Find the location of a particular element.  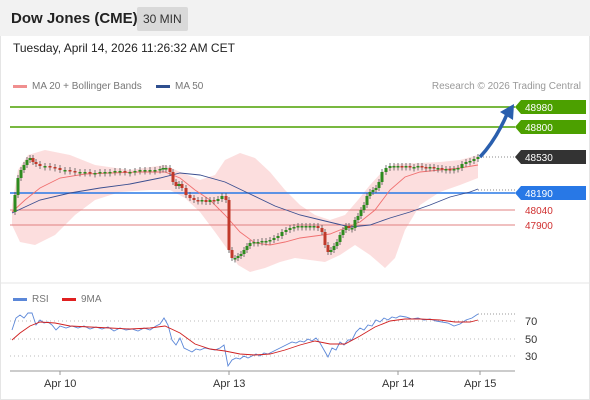

price-label-48040: 48040 is located at coordinates (539, 211).